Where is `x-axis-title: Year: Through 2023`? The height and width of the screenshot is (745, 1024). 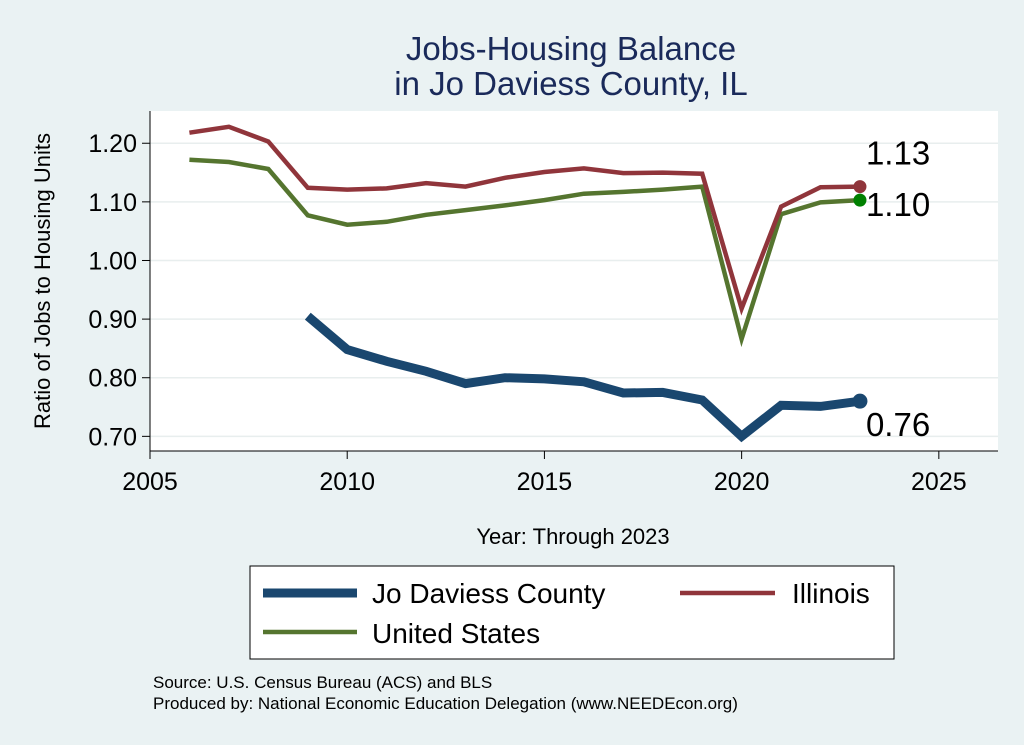 x-axis-title: Year: Through 2023 is located at coordinates (572, 536).